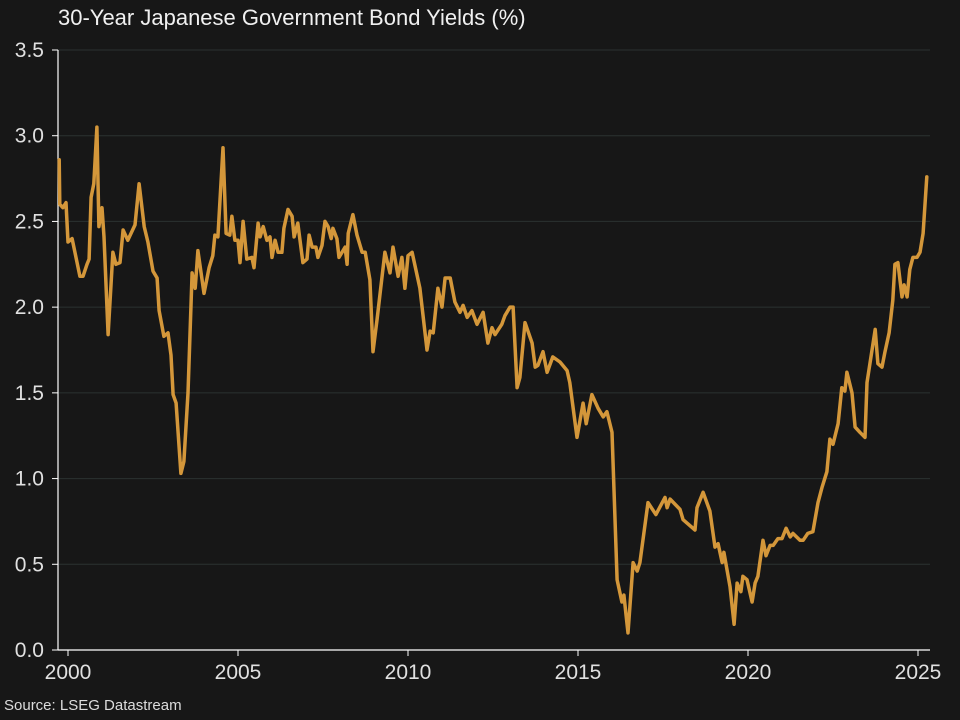 This screenshot has width=960, height=720. I want to click on x-tick-label: 2015, so click(578, 672).